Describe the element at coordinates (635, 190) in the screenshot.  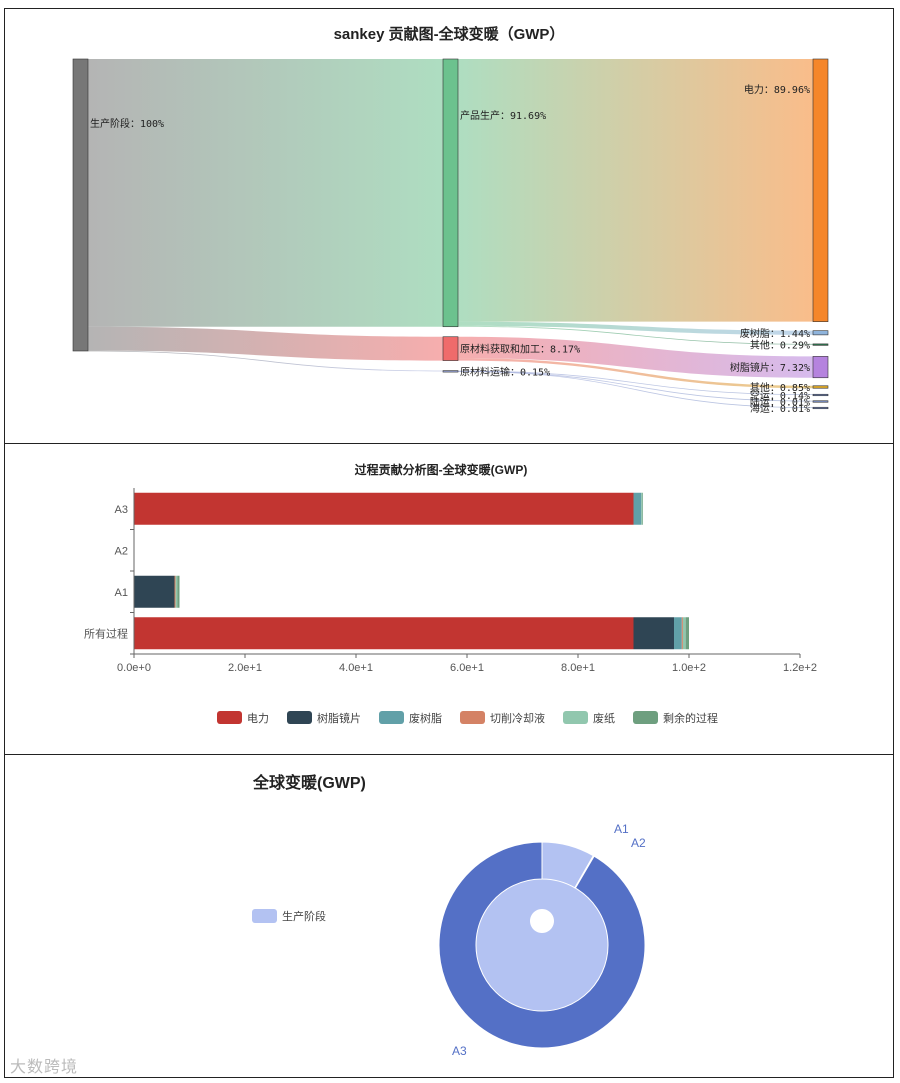
I see `sankey-link-prod-elec` at that location.